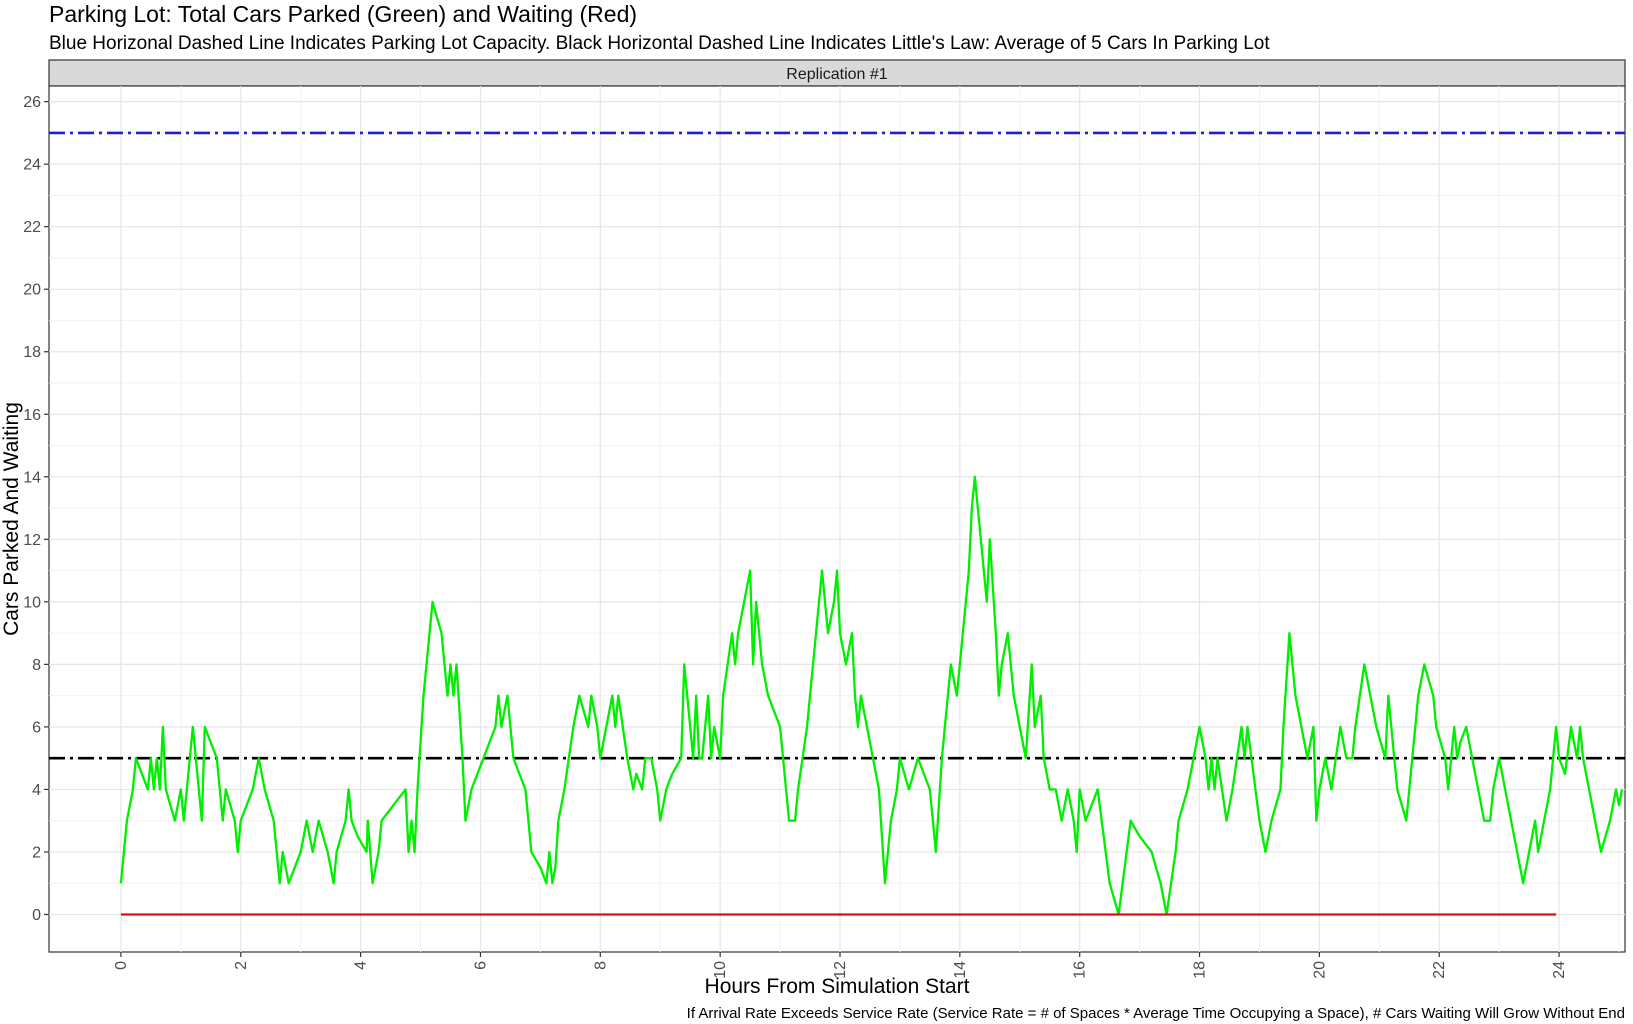 This screenshot has height=1024, width=1633. What do you see at coordinates (32, 602) in the screenshot?
I see `y-tick-label: 10` at bounding box center [32, 602].